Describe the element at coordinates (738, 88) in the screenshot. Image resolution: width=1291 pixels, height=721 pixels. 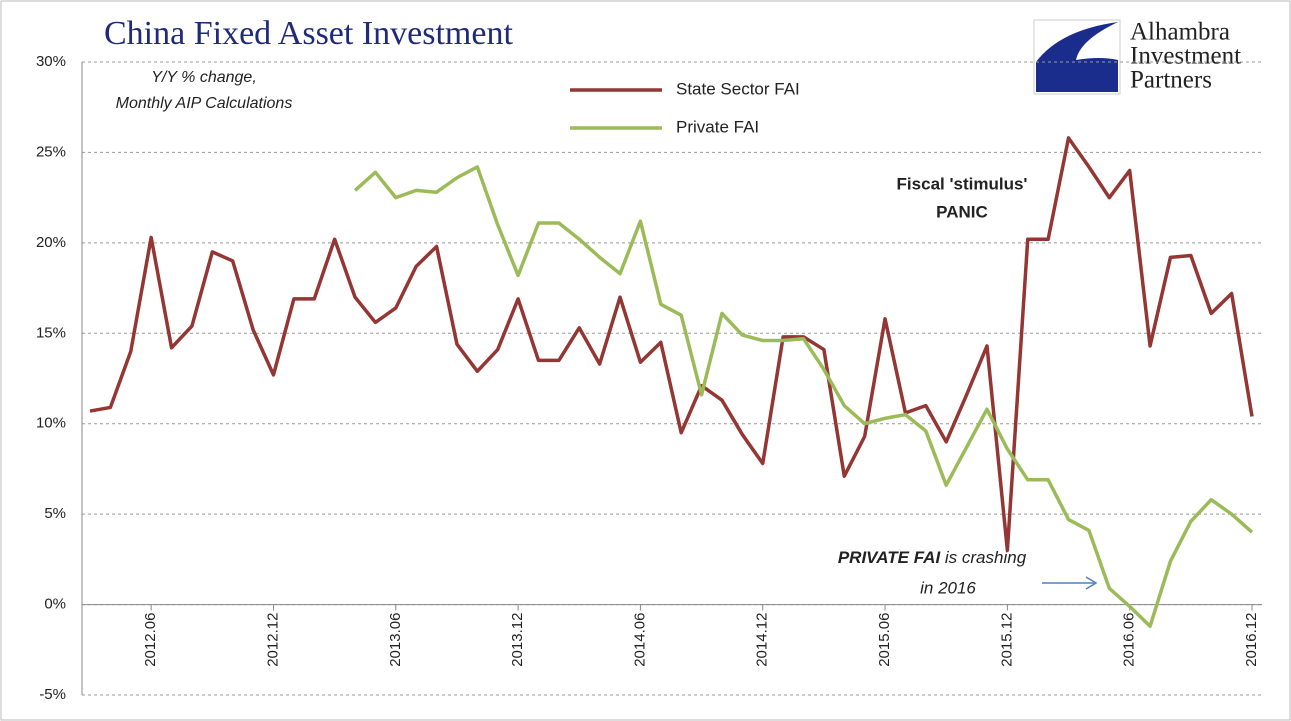
I see `legend-label: State Sector FAI` at that location.